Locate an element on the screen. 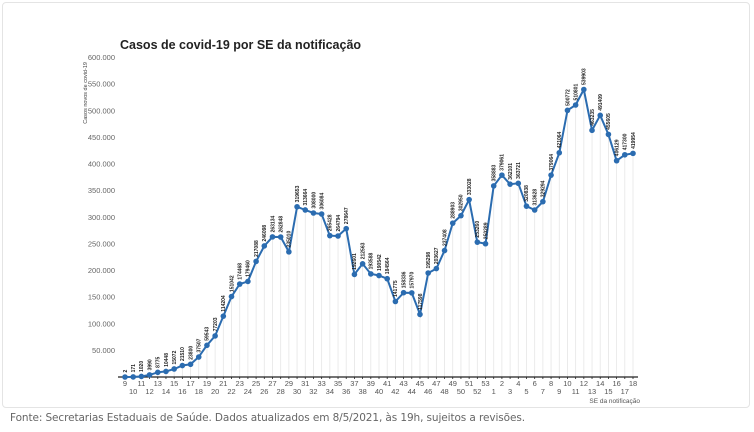  y-axis-label: Casos novos de covid-19 is located at coordinates (86, 93).